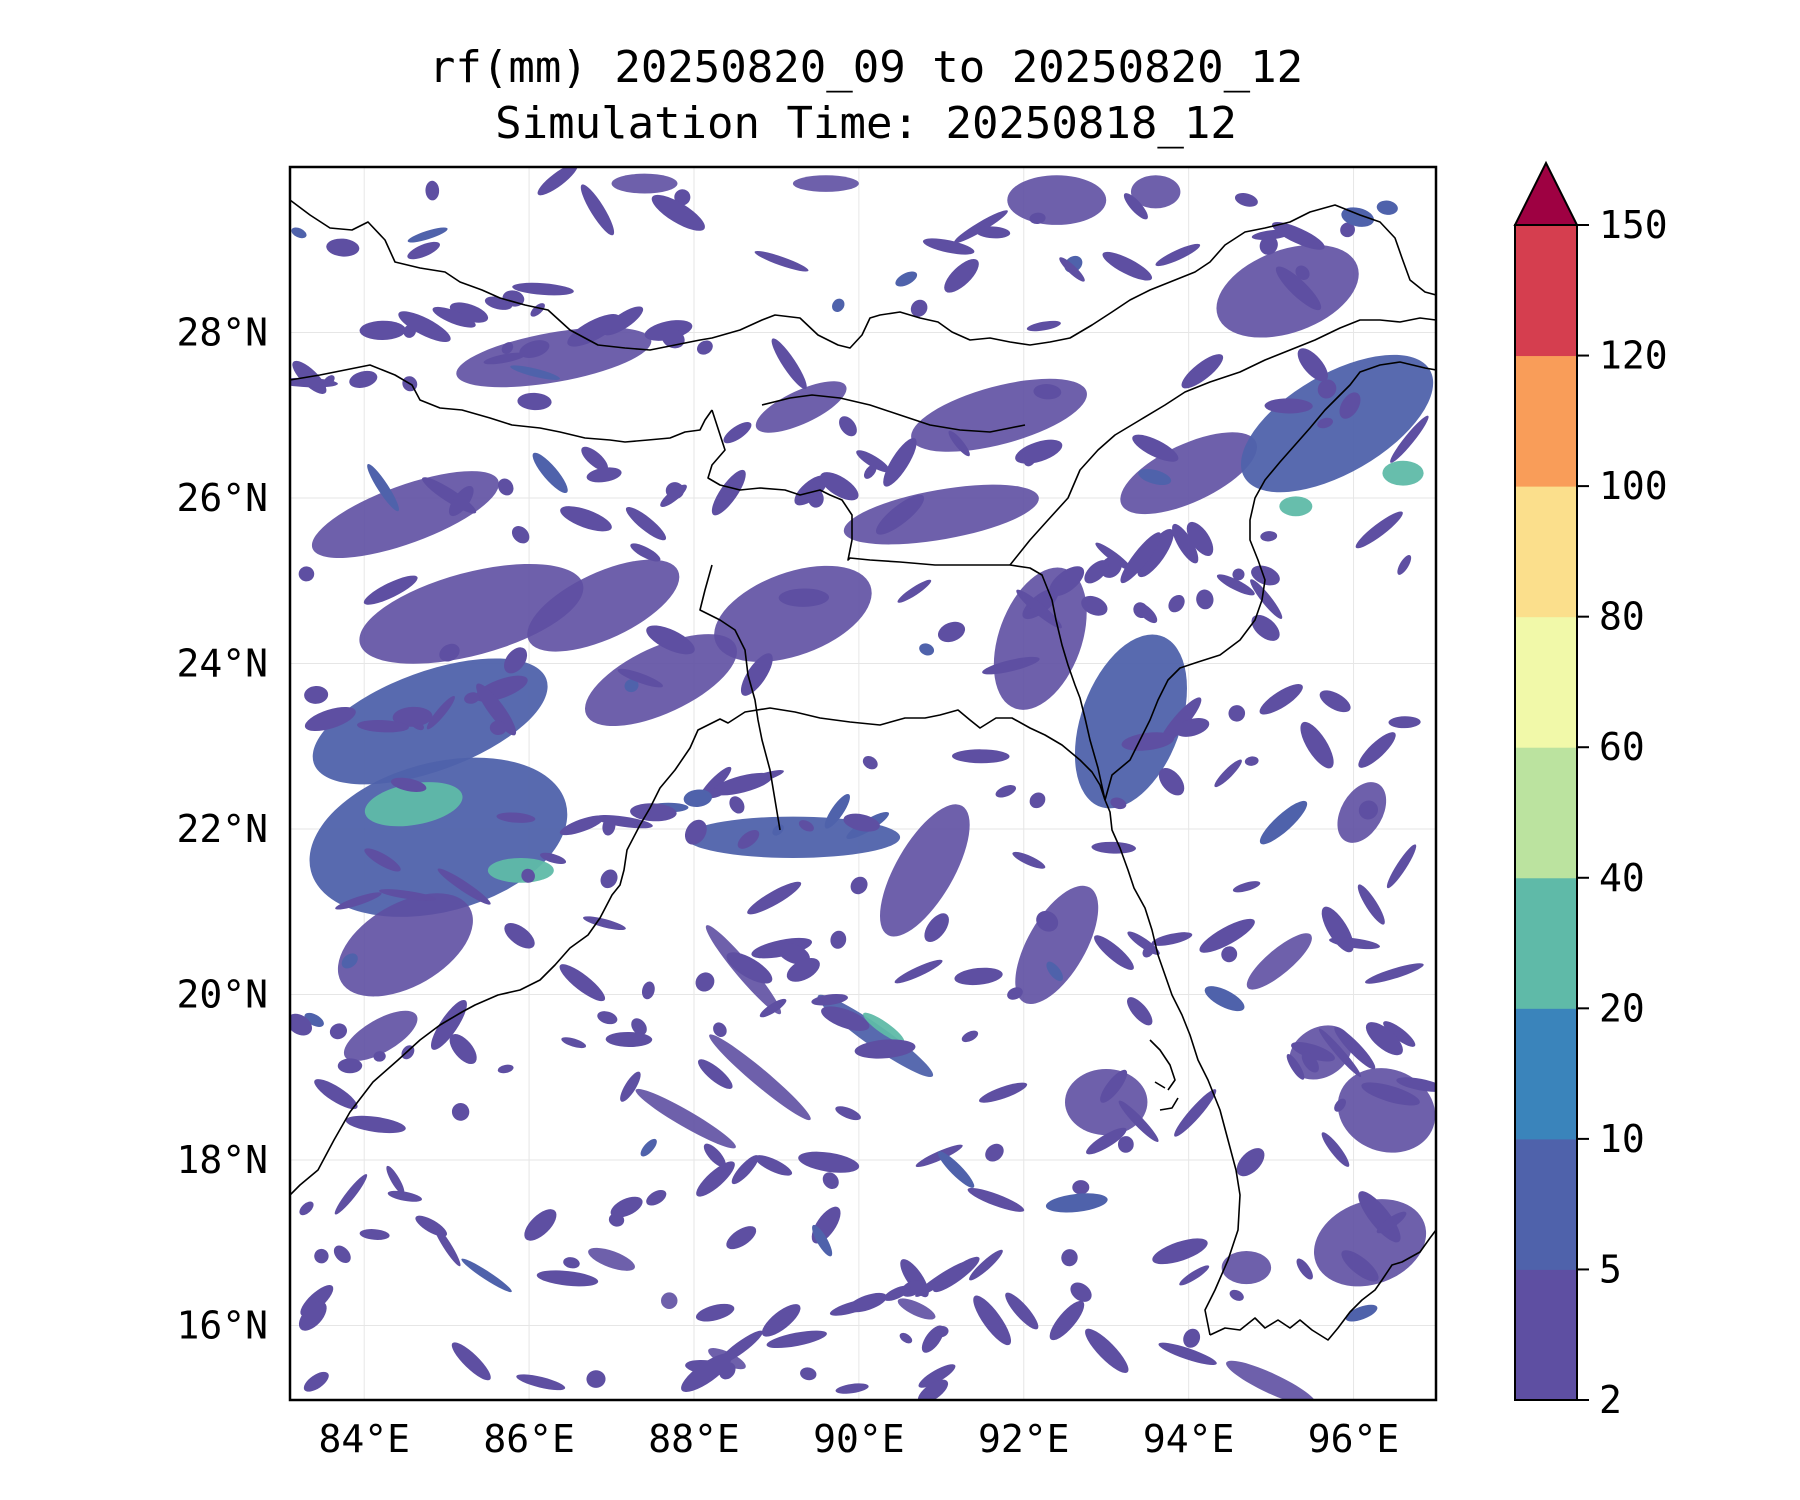  Describe the element at coordinates (866, 123) in the screenshot. I see `figure-title-line-2: Simulation Time: 20250818_12` at that location.